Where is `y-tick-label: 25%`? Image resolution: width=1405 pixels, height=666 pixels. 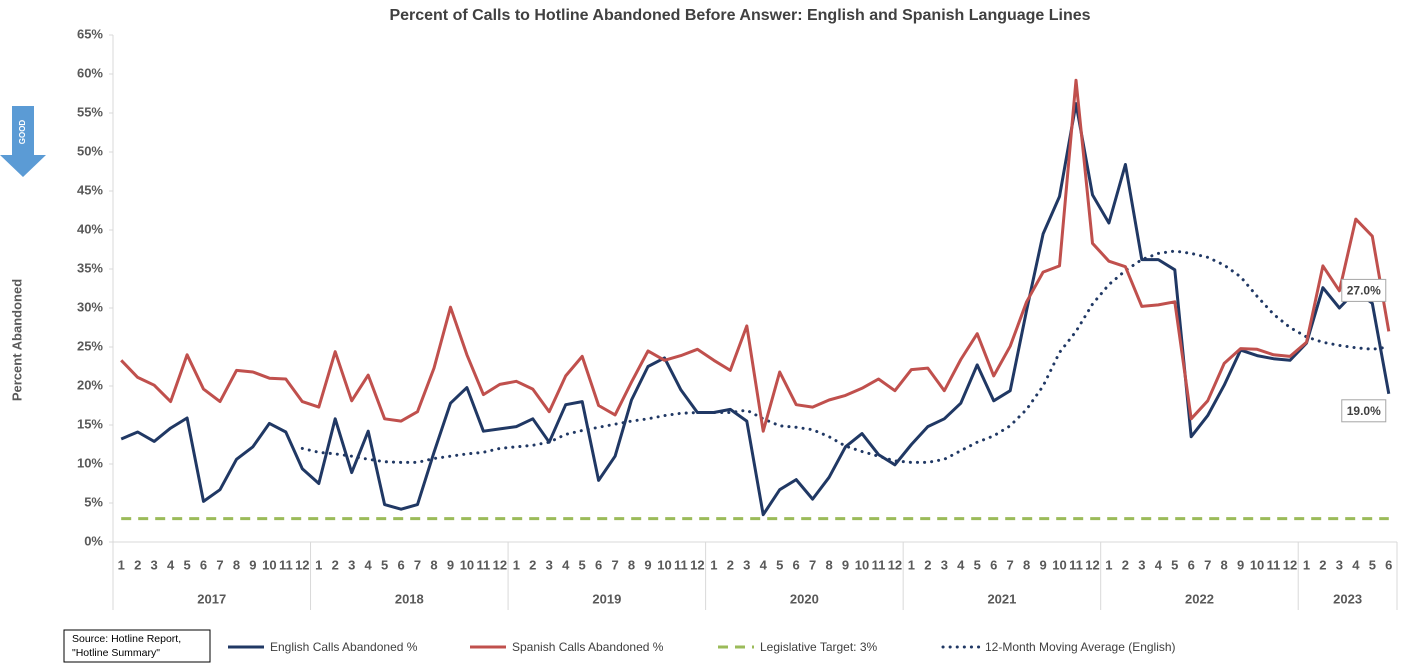
y-tick-label: 25% is located at coordinates (90, 345).